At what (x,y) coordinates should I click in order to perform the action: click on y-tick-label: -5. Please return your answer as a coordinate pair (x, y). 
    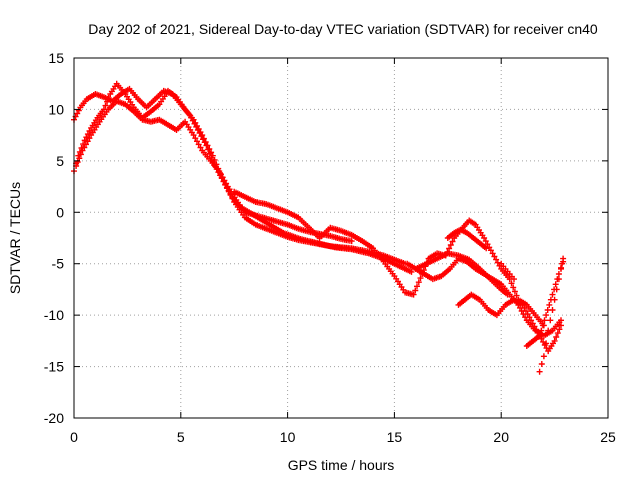
    Looking at the image, I should click on (58, 264).